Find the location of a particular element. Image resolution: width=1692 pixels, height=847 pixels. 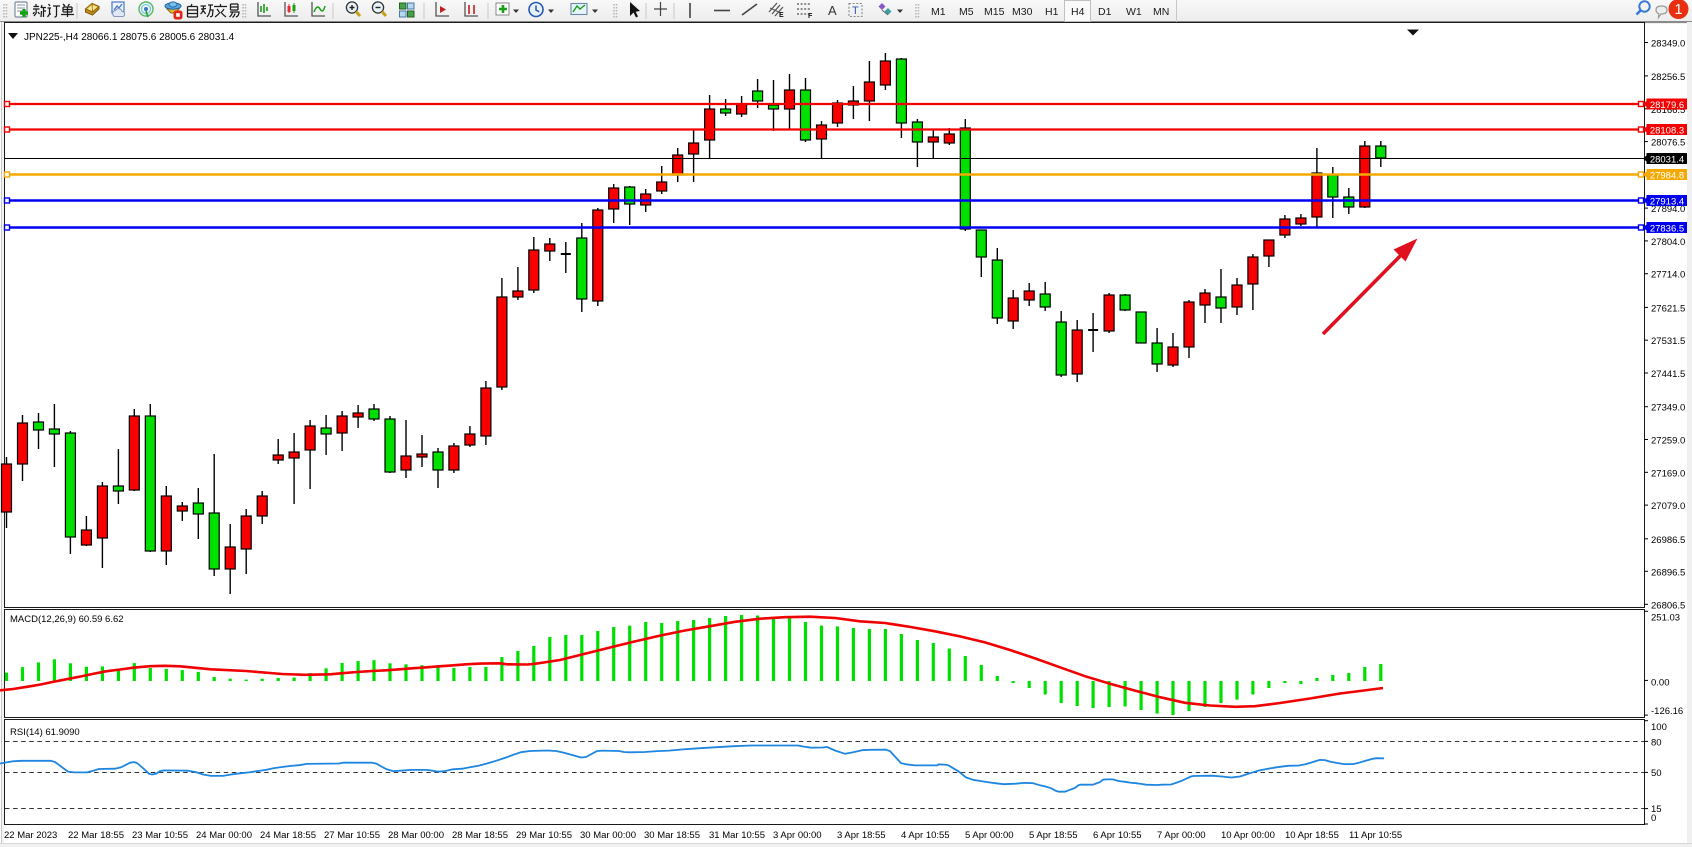

svg-text: 27984.8 is located at coordinates (1667, 176).